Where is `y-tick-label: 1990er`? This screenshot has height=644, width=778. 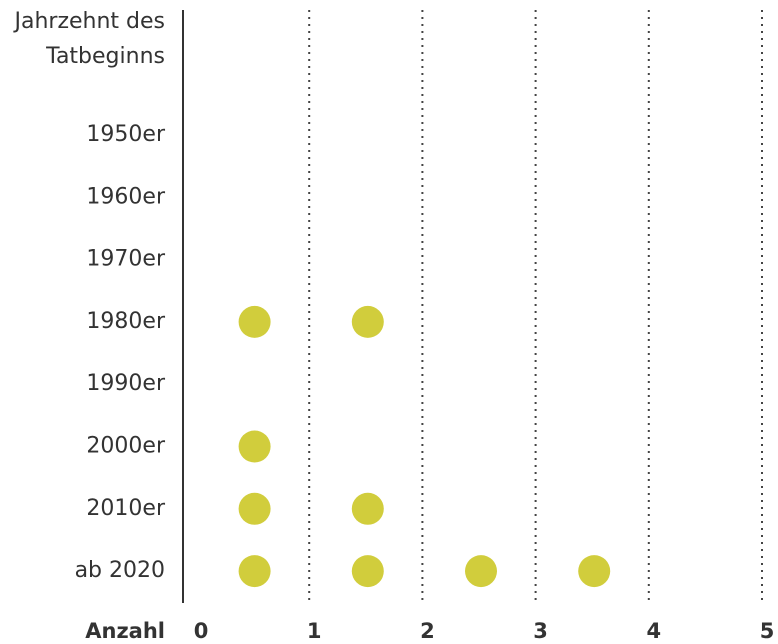 y-tick-label: 1990er is located at coordinates (126, 383).